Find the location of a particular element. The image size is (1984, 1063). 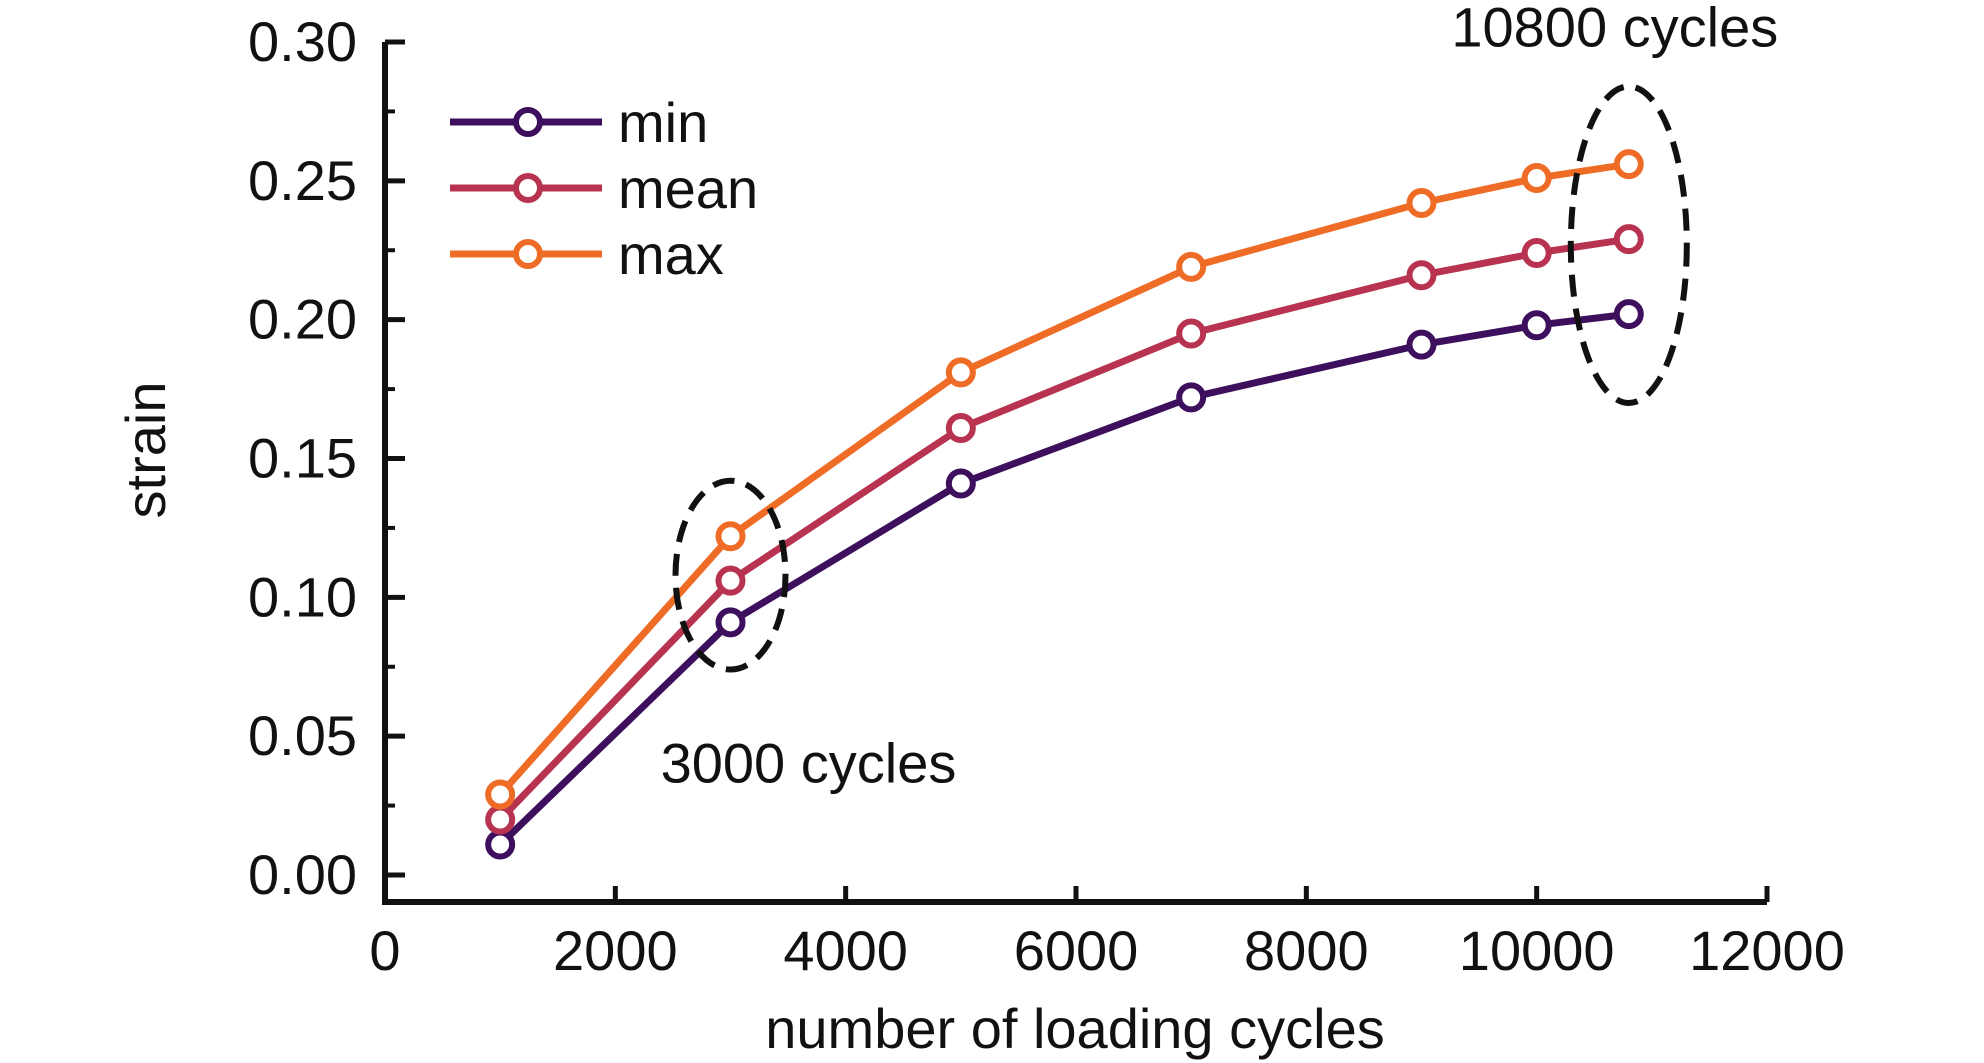

x-tick-label: 8000 is located at coordinates (1306, 950).